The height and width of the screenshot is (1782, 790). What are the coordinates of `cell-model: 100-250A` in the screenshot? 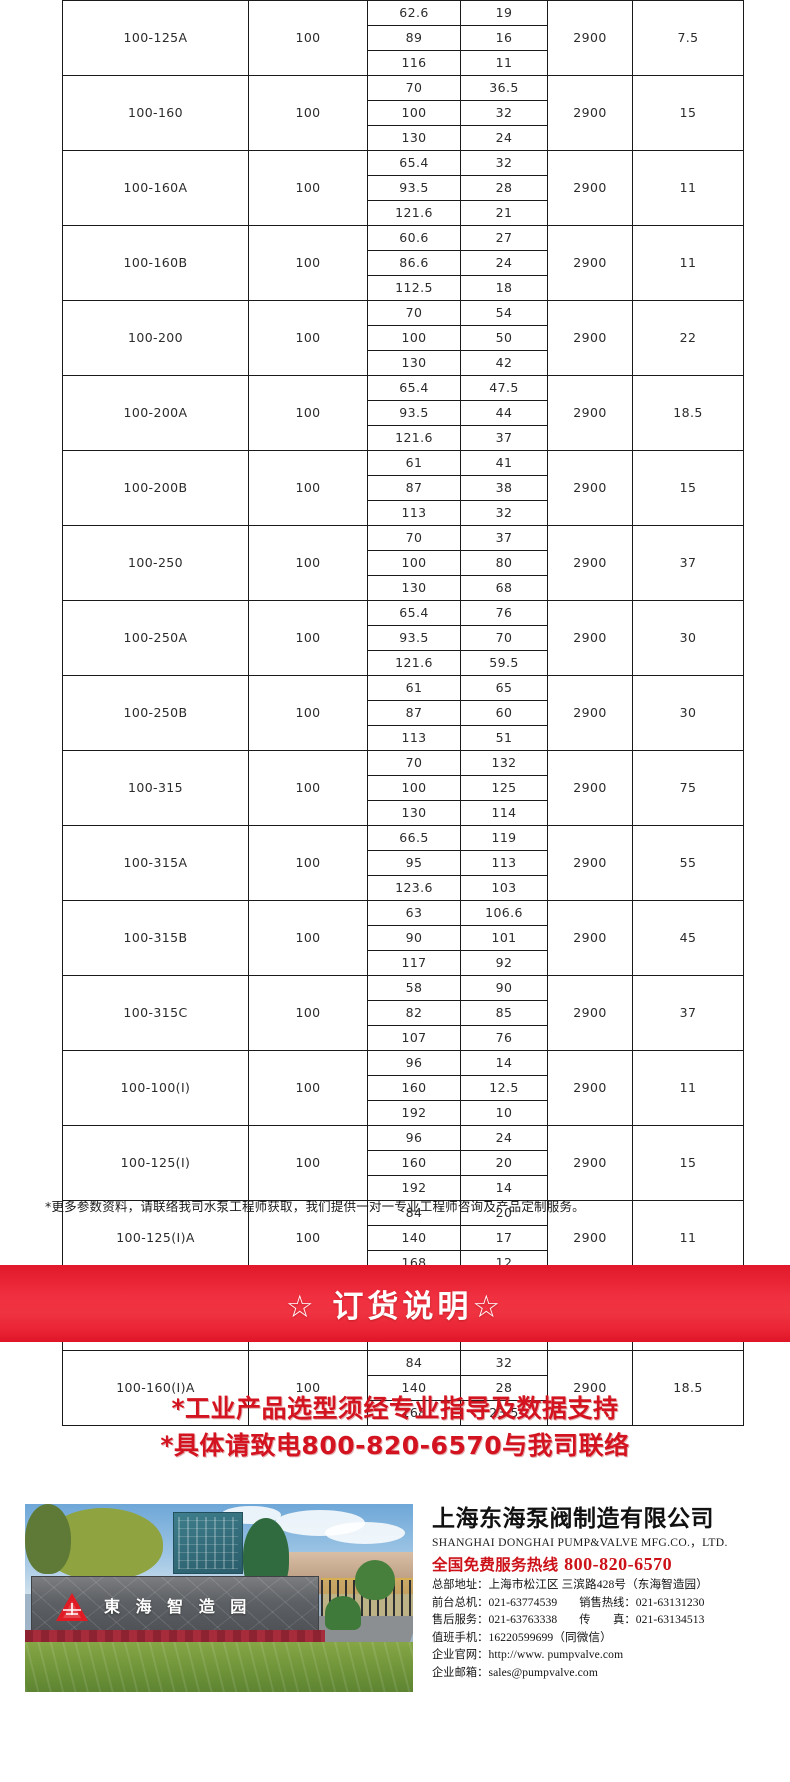 It's located at (155, 638).